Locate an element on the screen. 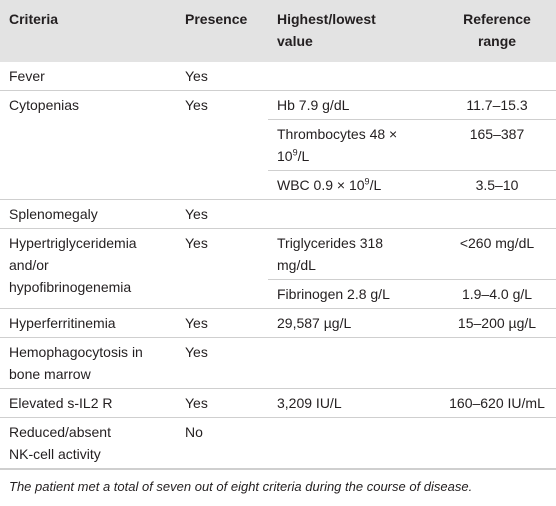 The height and width of the screenshot is (506, 556). value-cell: Hb 7.9 g/dL is located at coordinates (353, 105).